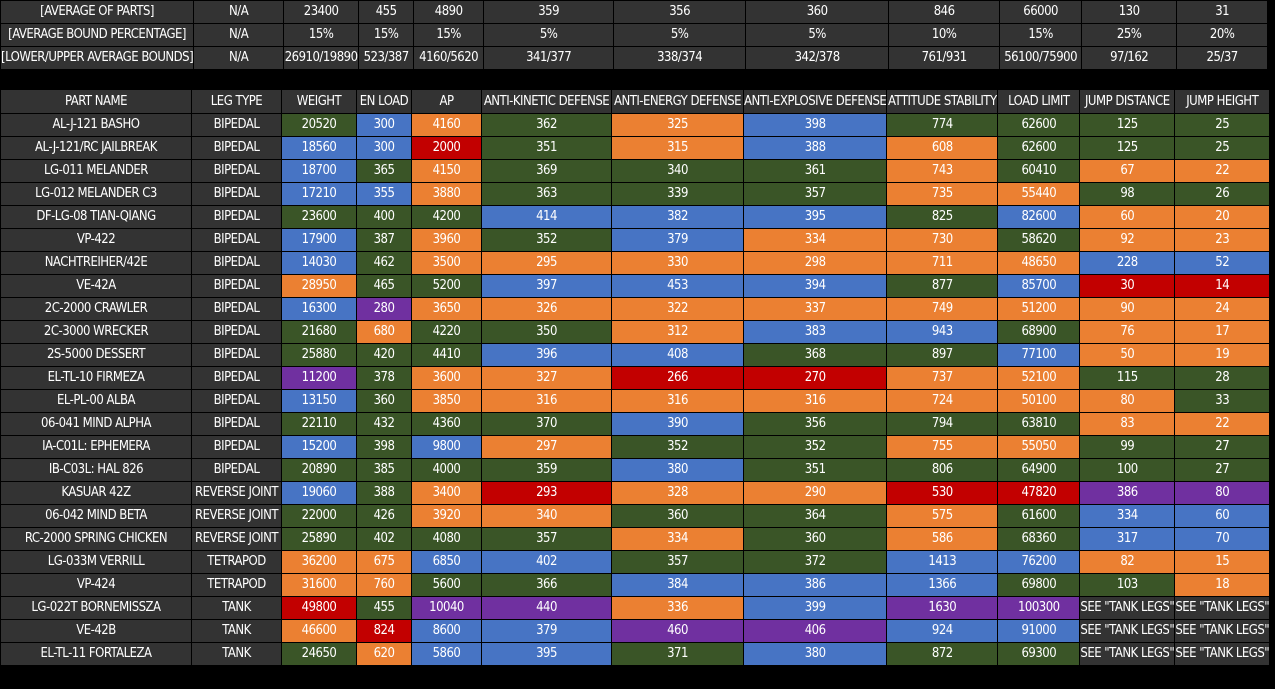 The image size is (1275, 689). Describe the element at coordinates (96, 171) in the screenshot. I see `part-name-cell: LG-011 MELANDER` at that location.